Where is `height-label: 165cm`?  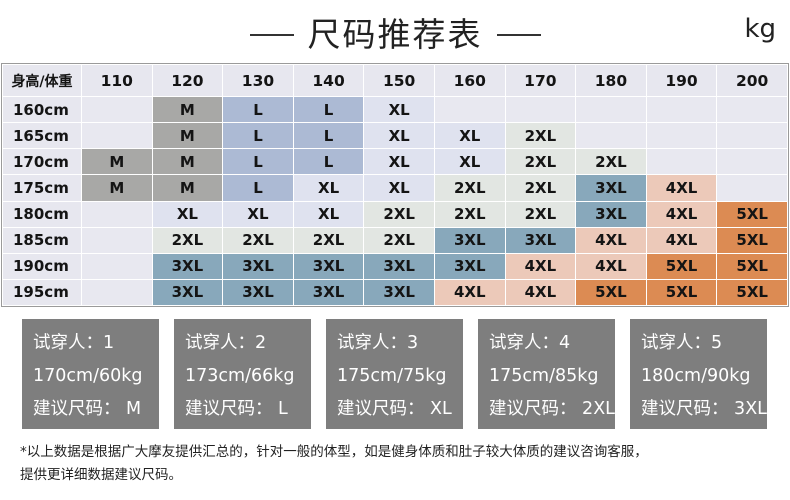
height-label: 165cm is located at coordinates (42, 136).